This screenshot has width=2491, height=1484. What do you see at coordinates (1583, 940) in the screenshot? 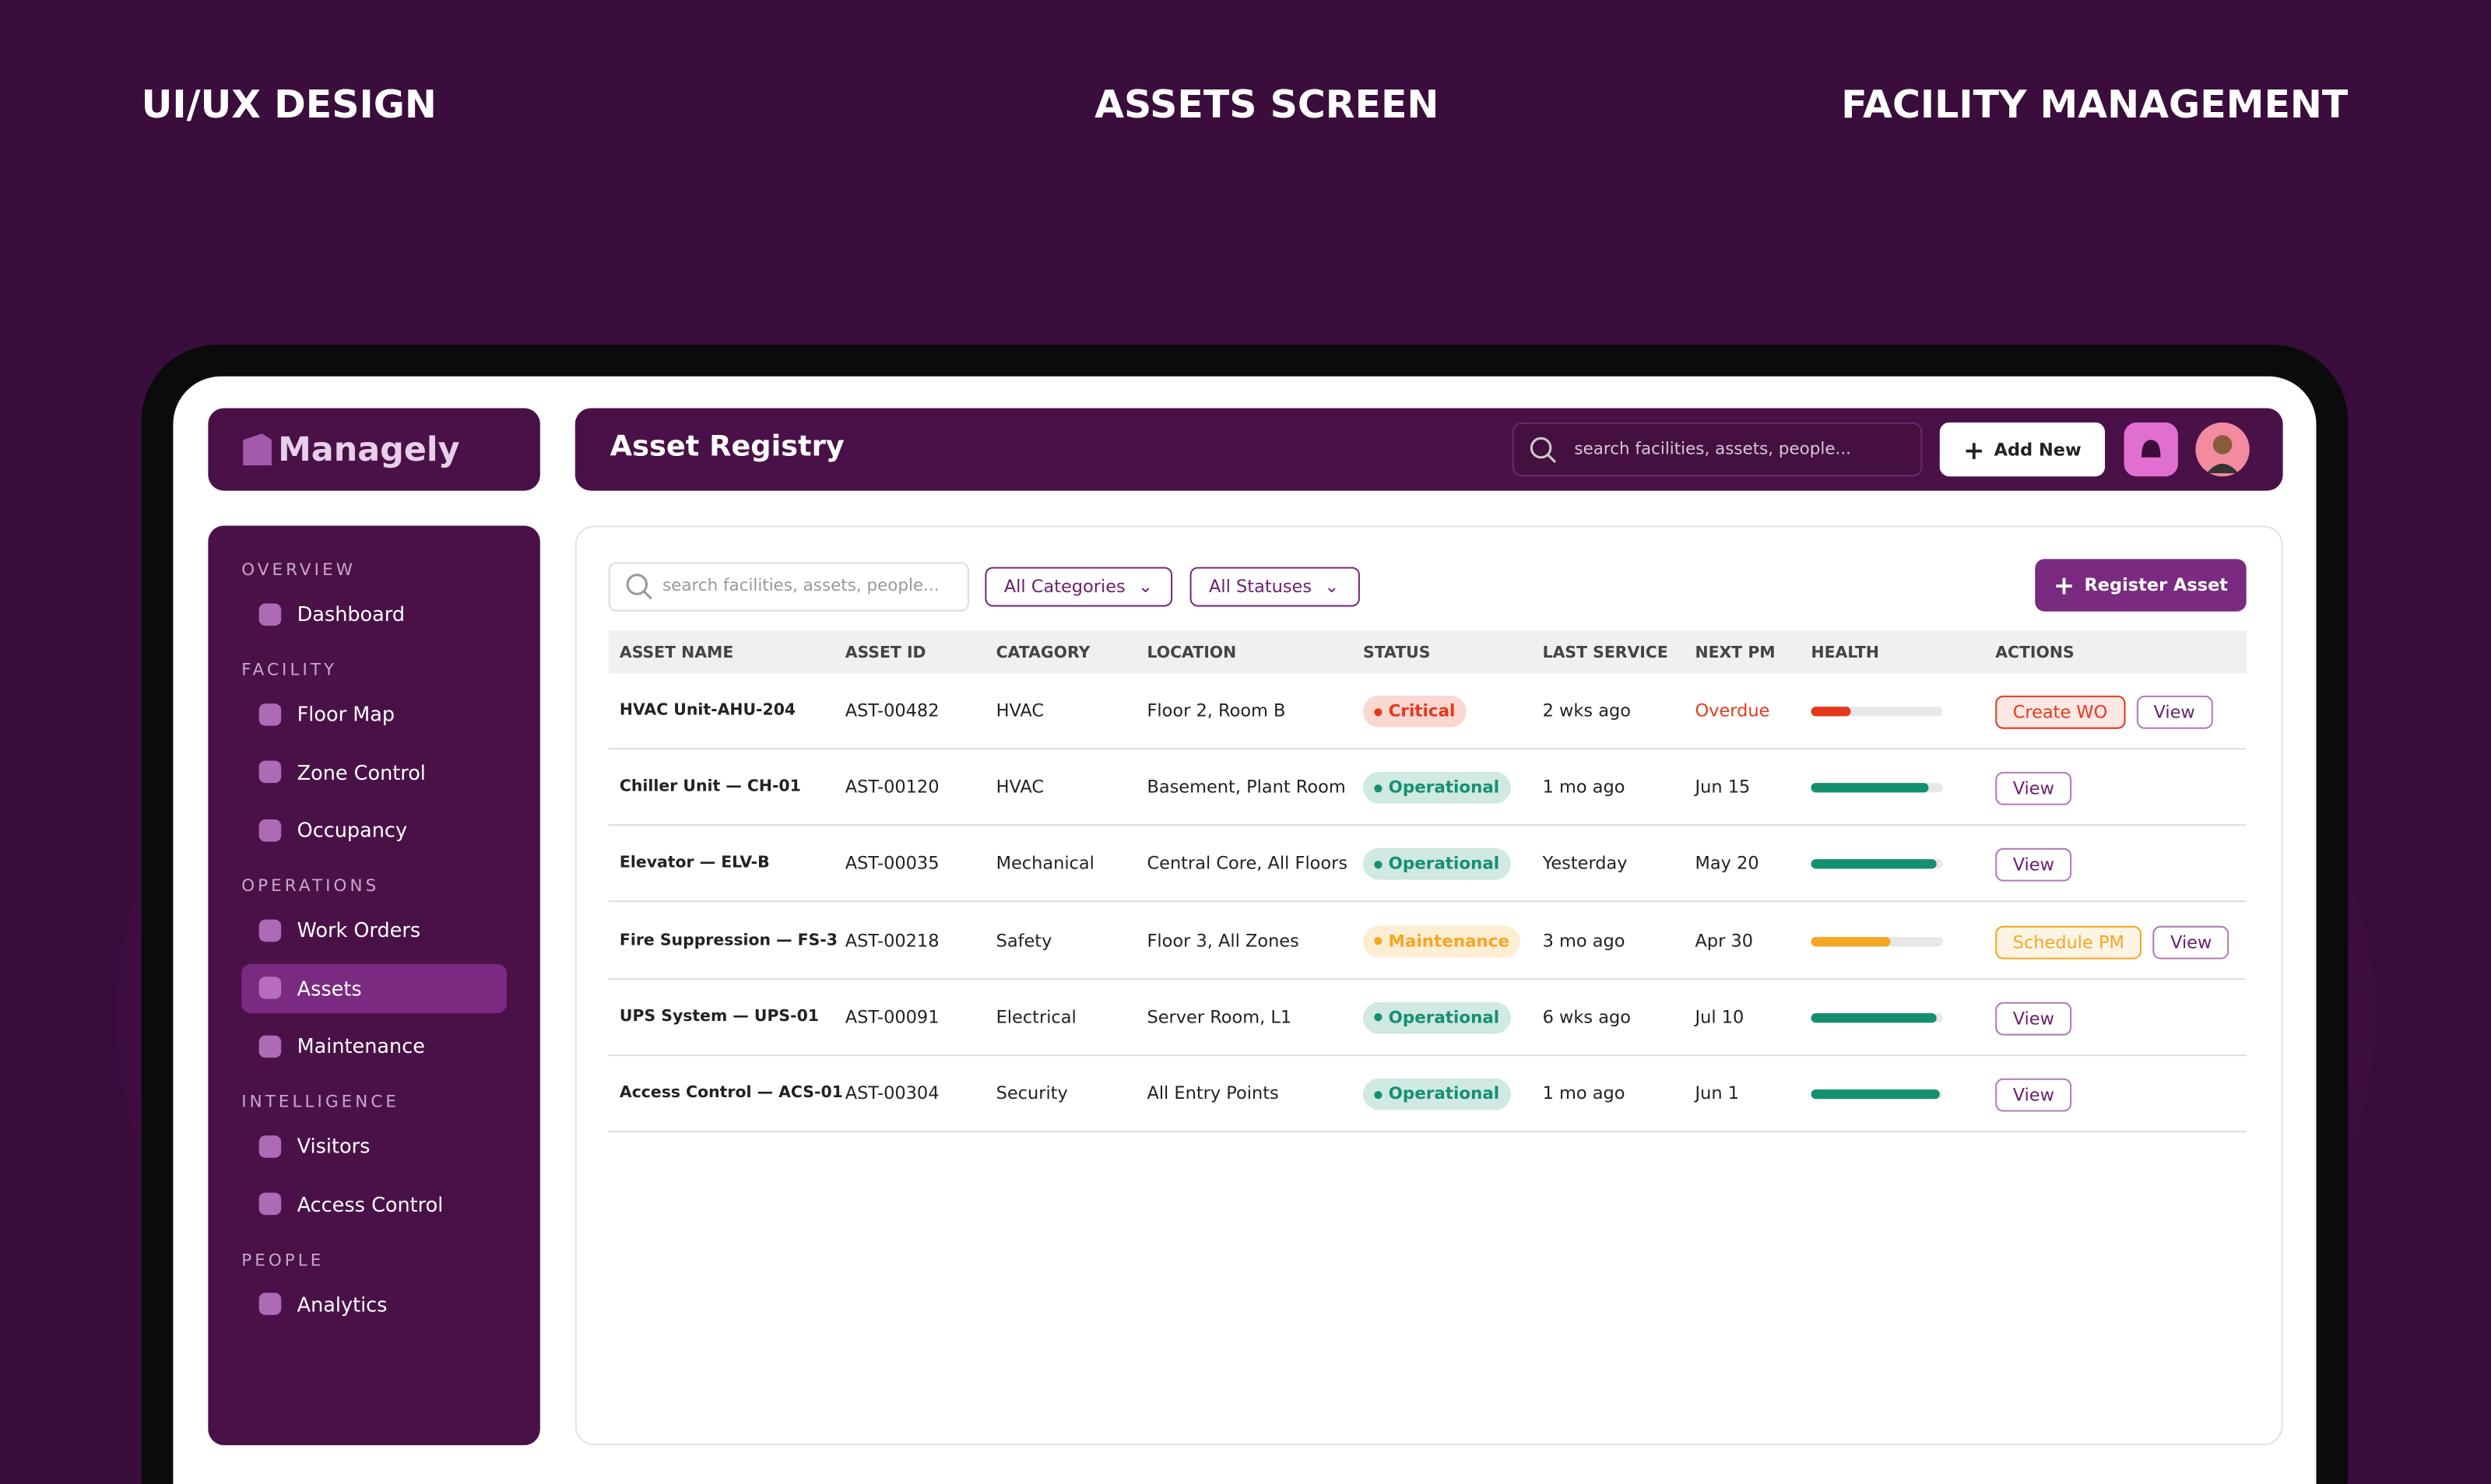
I see `cell-last-service: 3 mo ago` at bounding box center [1583, 940].